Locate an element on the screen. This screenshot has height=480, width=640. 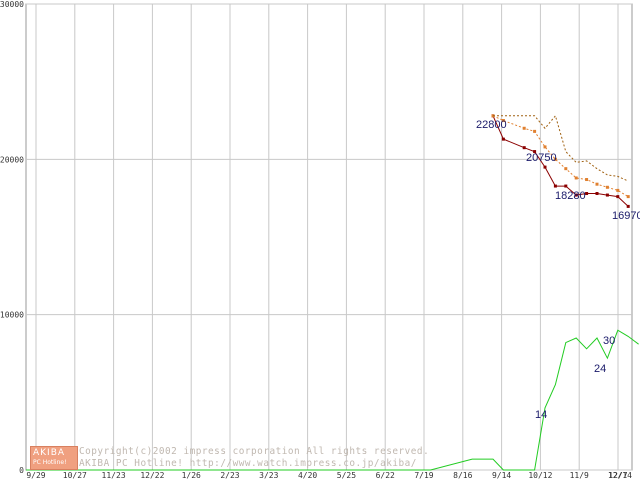
y-tick-label: 30000 is located at coordinates (12, 4).